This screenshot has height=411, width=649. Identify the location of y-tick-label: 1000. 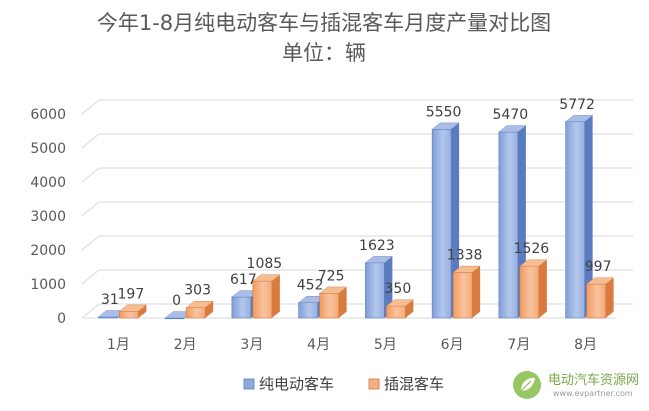
(48, 285).